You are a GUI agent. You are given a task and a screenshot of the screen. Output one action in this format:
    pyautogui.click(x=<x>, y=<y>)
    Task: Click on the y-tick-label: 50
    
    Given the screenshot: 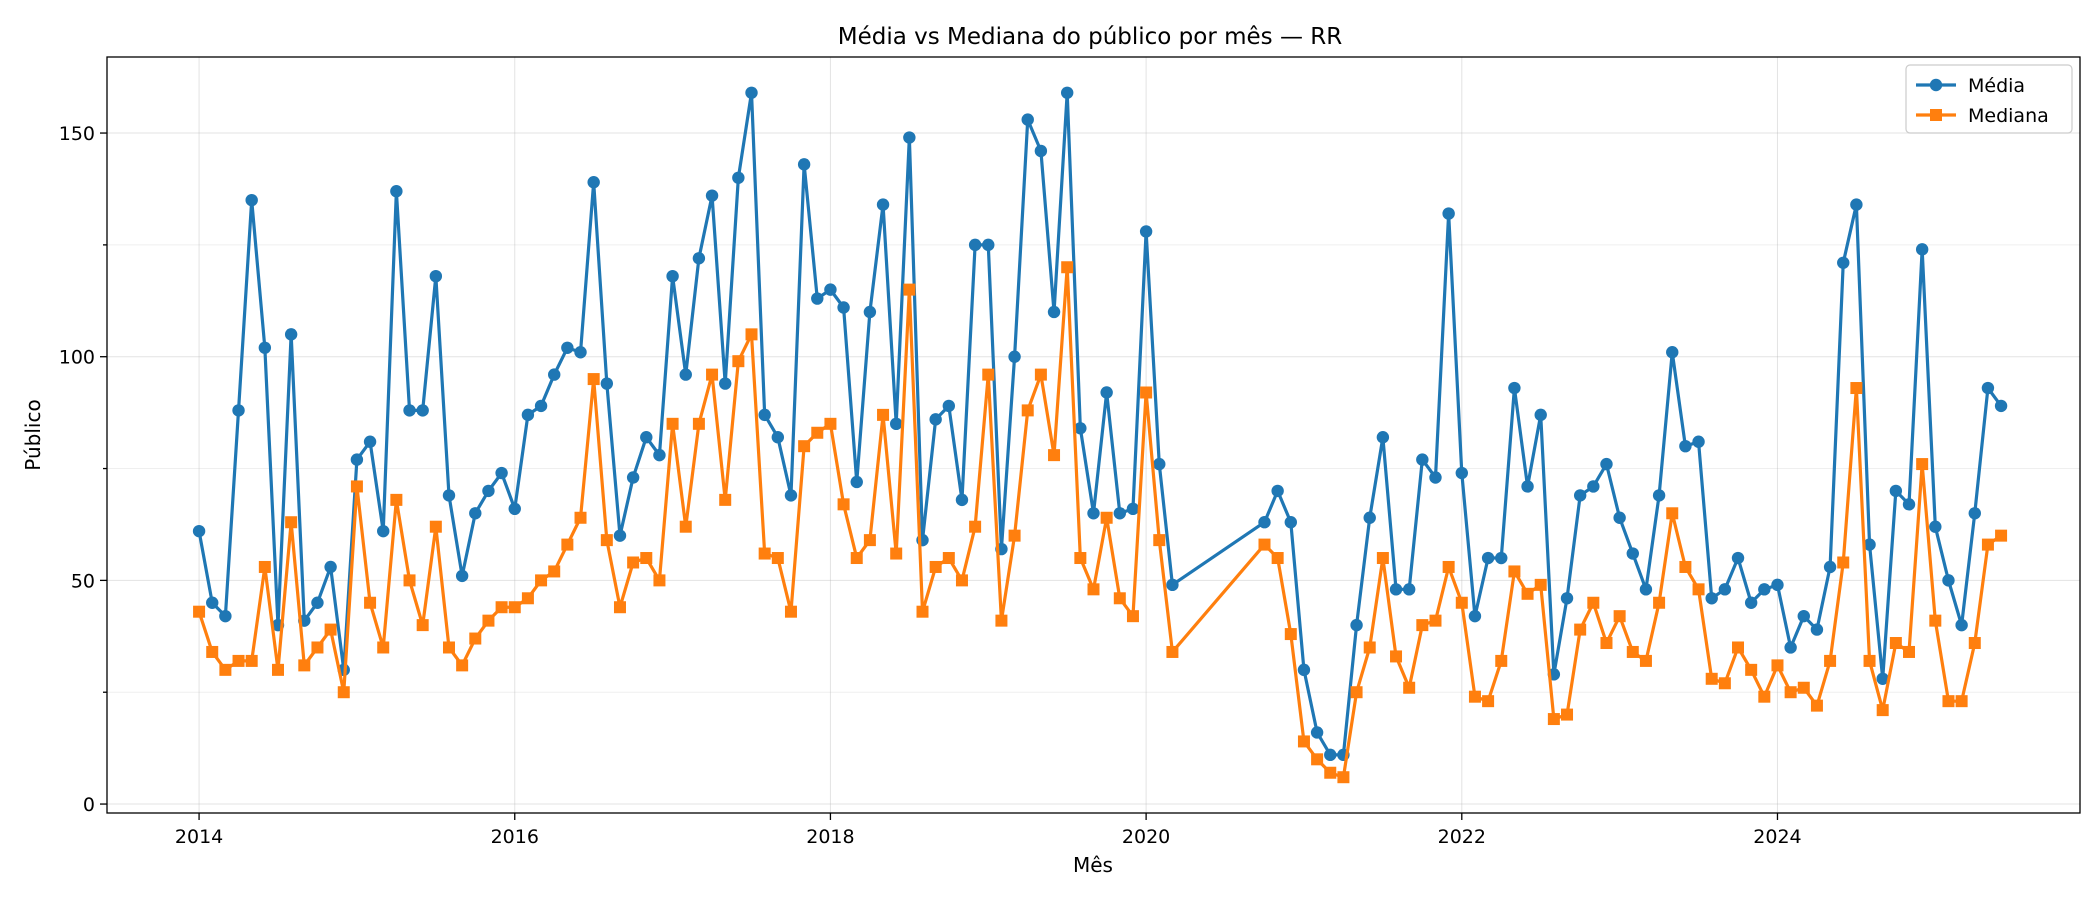 What is the action you would take?
    pyautogui.click(x=83, y=581)
    